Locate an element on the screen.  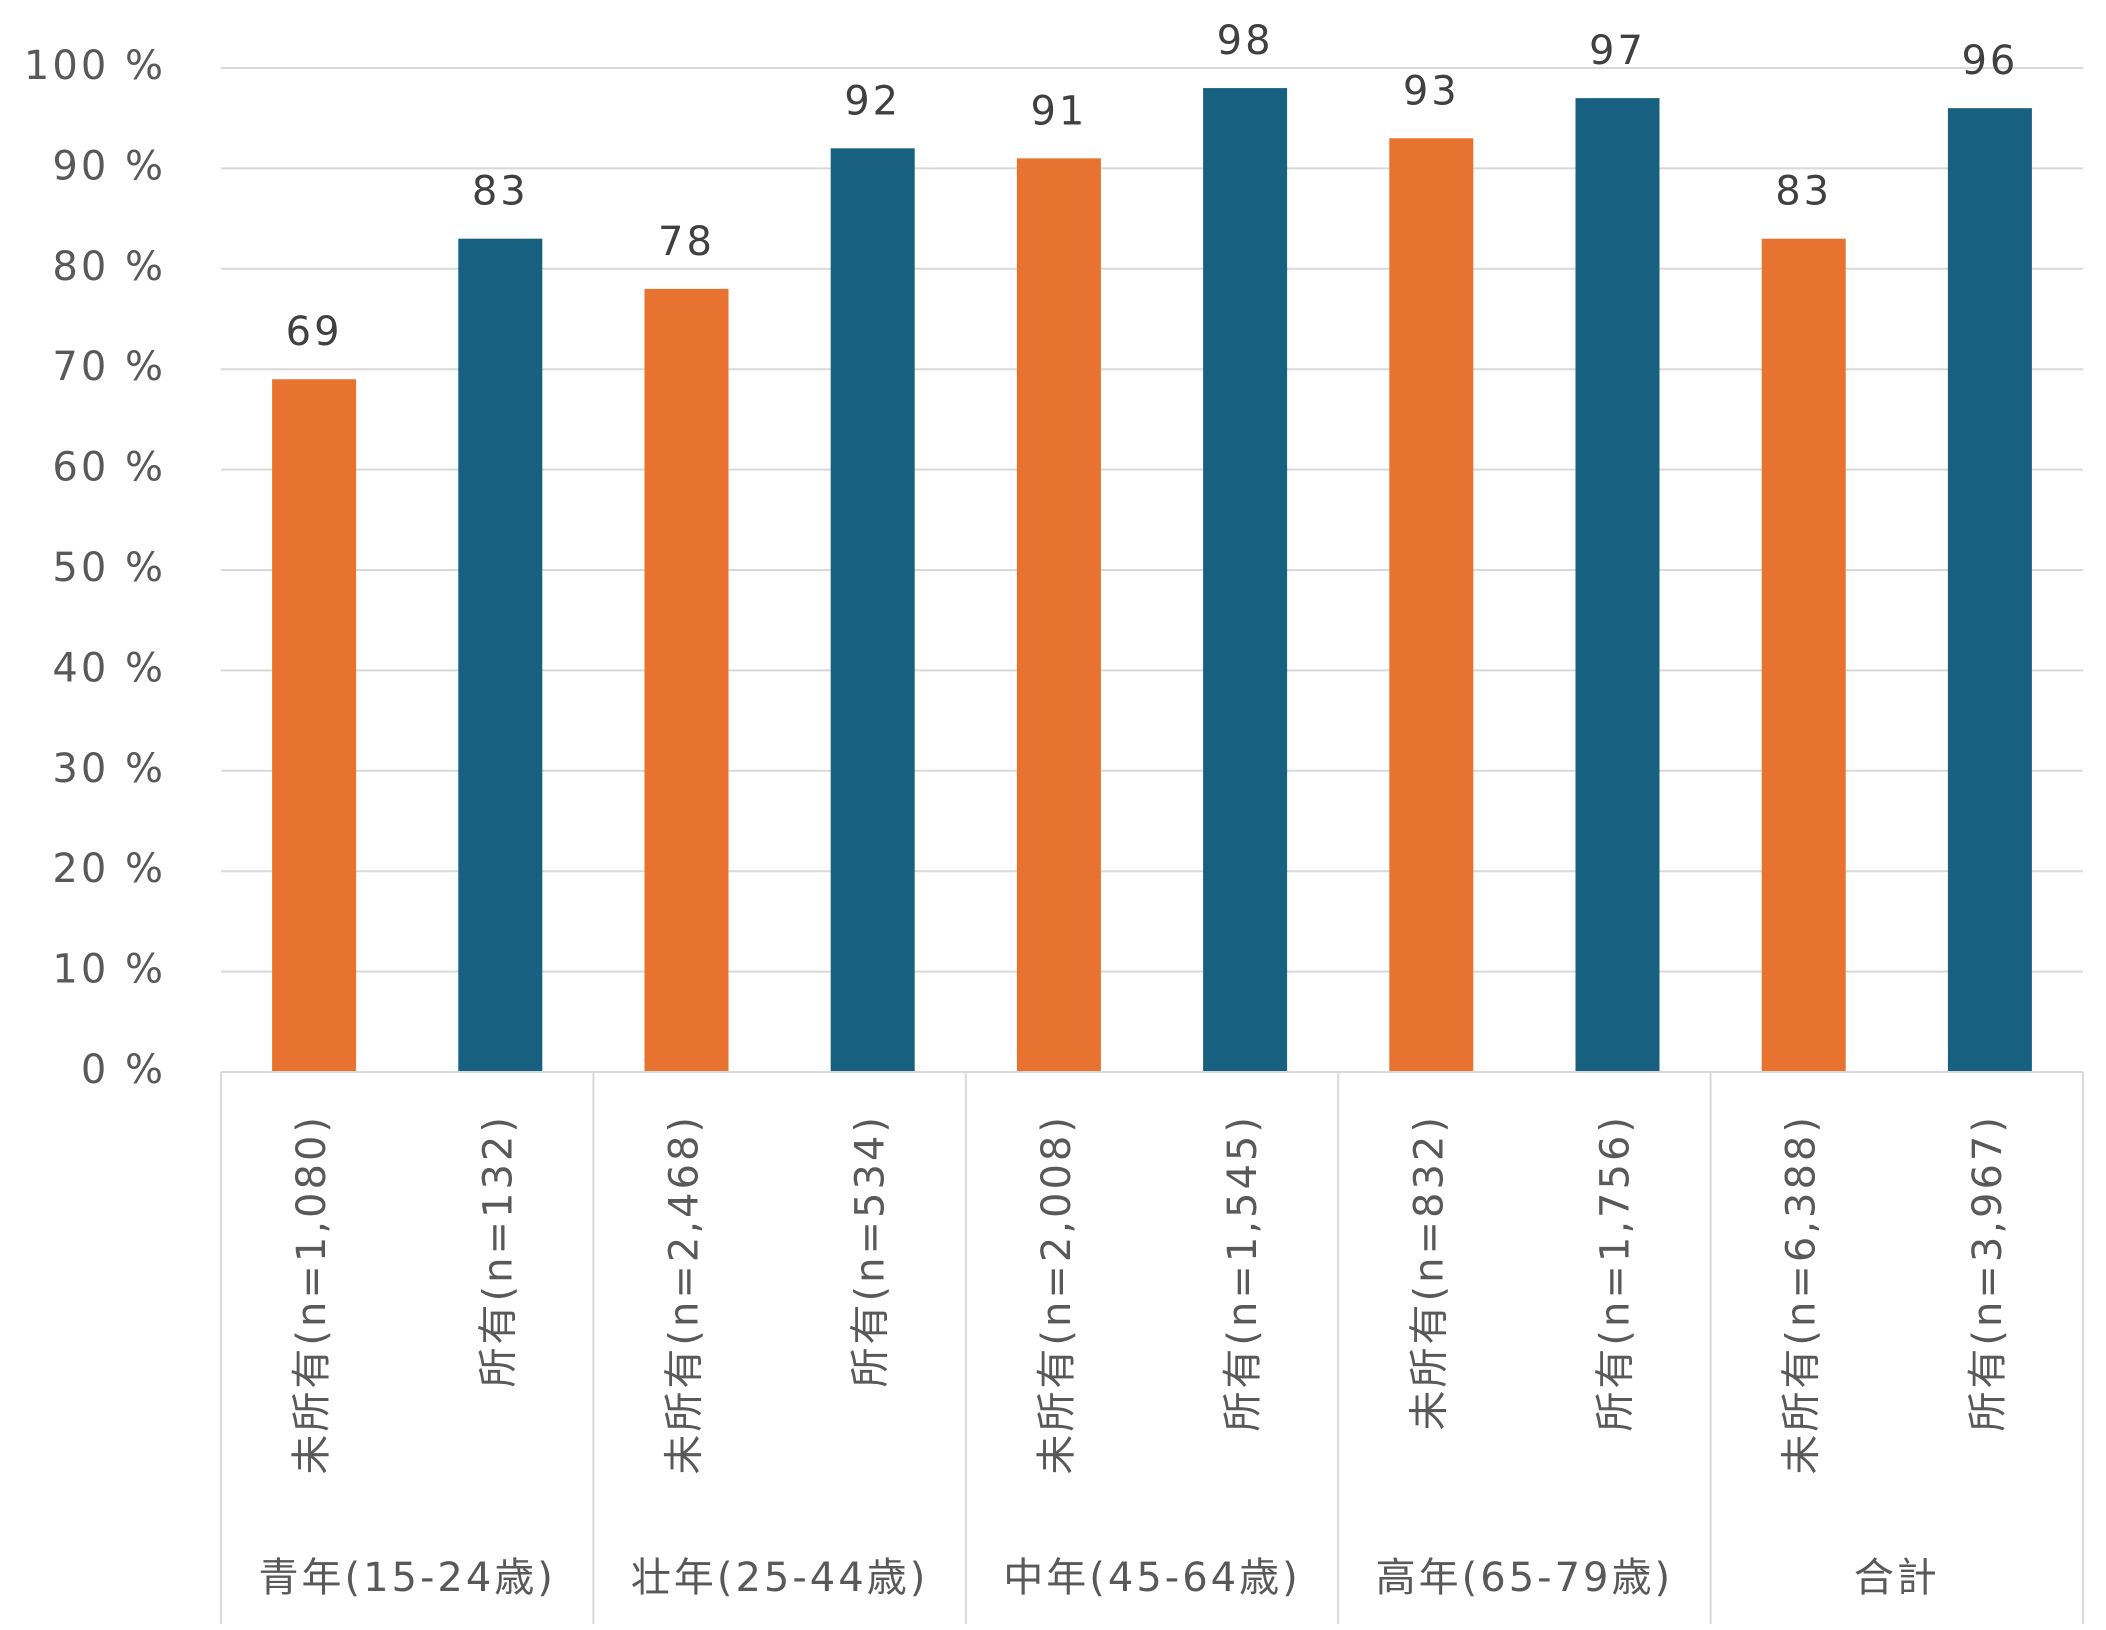
value-label: 92 is located at coordinates (872, 101).